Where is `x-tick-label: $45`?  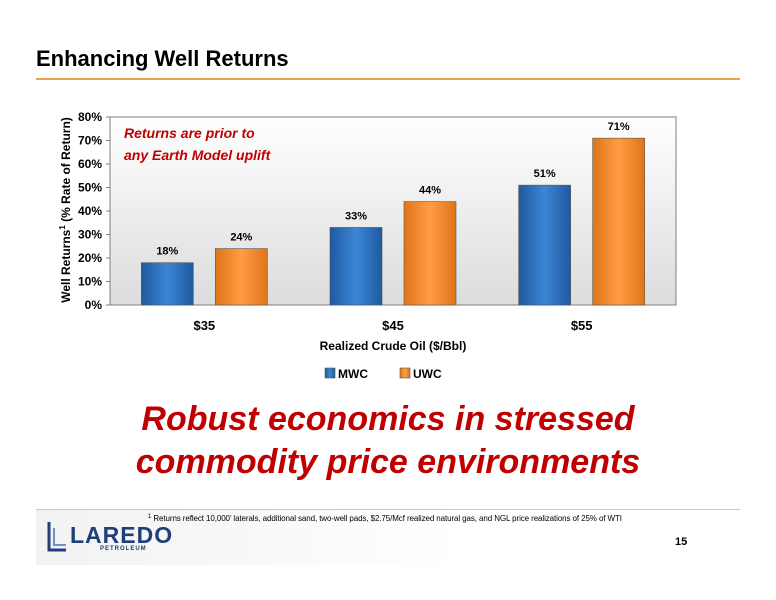
x-tick-label: $45 is located at coordinates (393, 325).